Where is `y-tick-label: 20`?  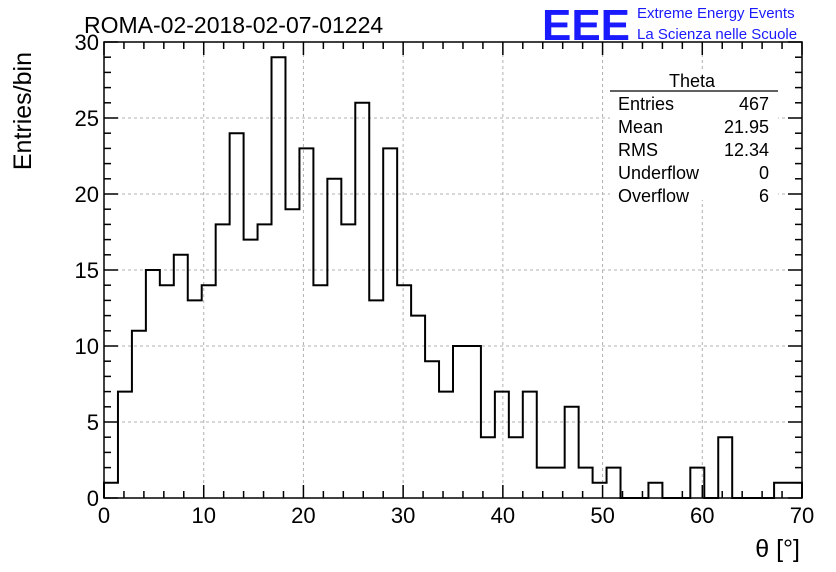
y-tick-label: 20 is located at coordinates (87, 194).